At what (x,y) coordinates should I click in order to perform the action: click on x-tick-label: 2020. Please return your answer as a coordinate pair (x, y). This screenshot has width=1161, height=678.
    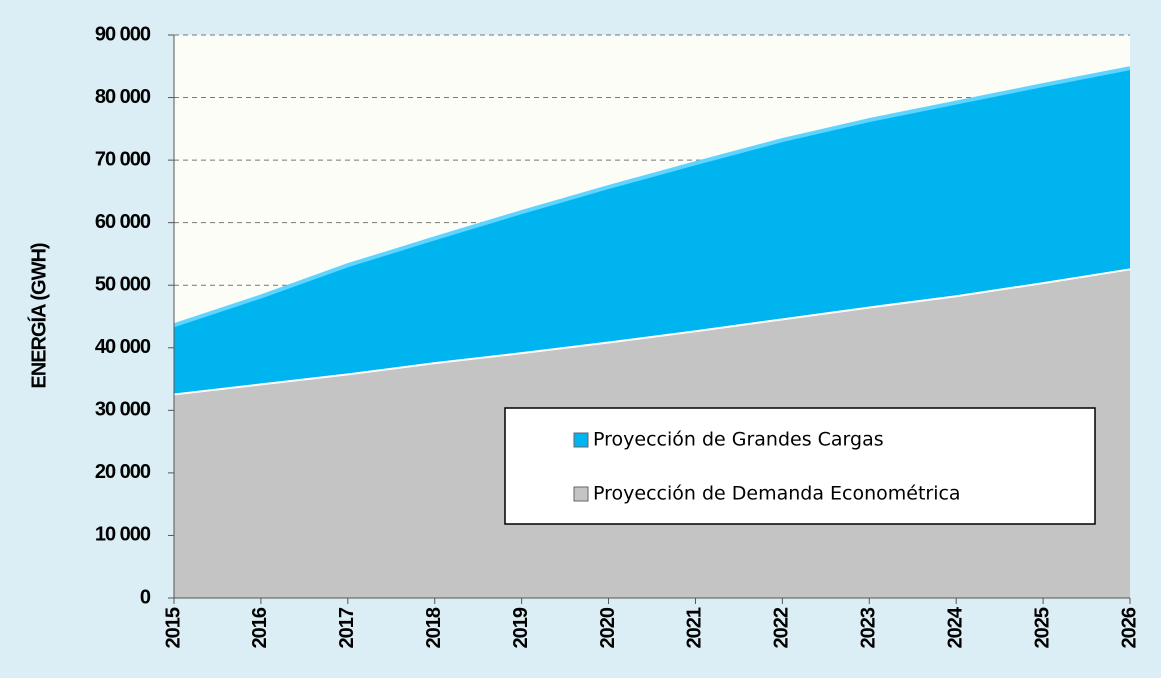
    Looking at the image, I should click on (608, 627).